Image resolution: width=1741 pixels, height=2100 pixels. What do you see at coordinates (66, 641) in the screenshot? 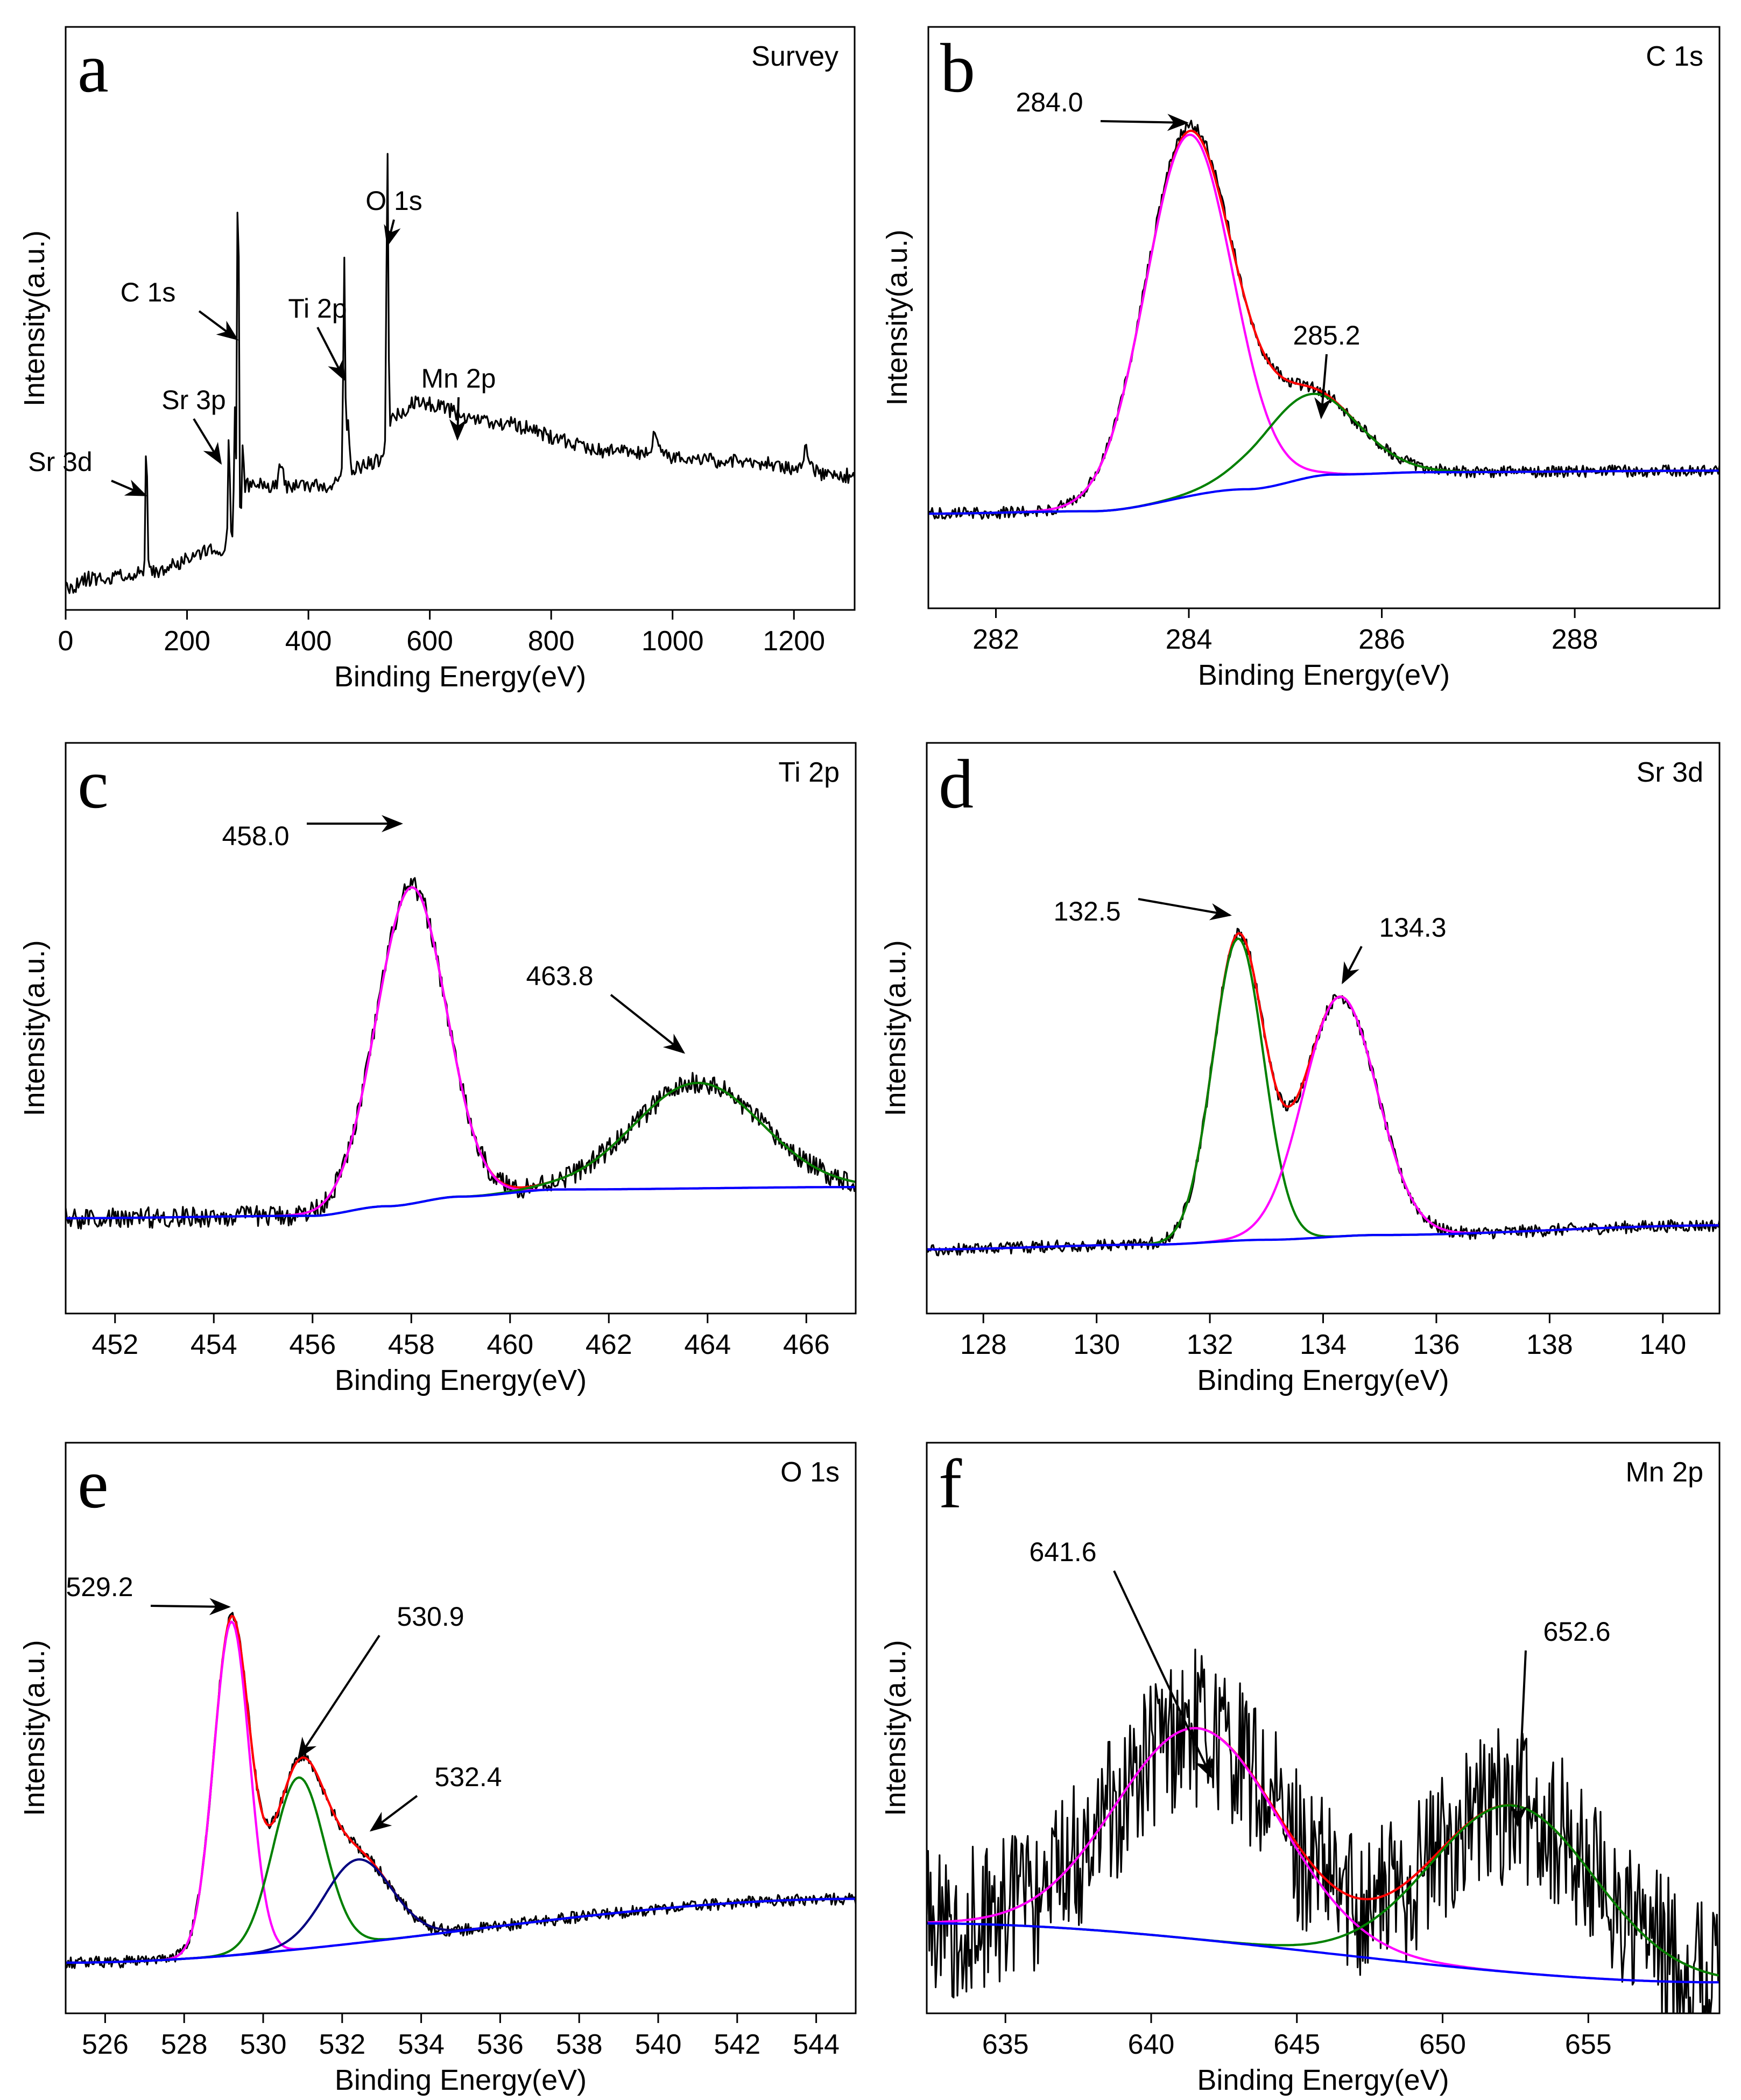
I see `x-tick-label: 0` at bounding box center [66, 641].